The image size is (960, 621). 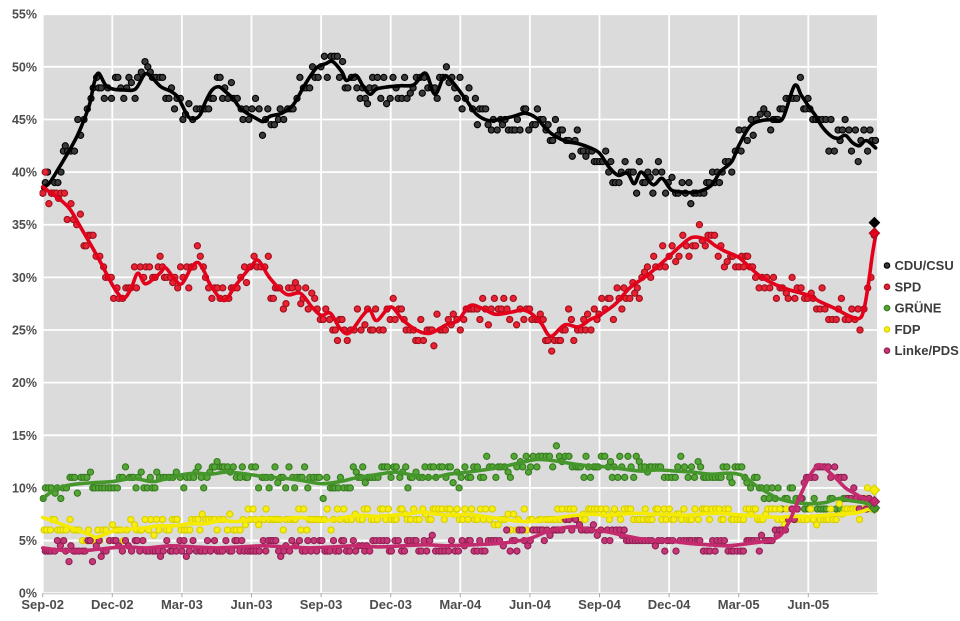 I want to click on legend-item-gr-ne: GRÜNE, so click(x=912, y=308).